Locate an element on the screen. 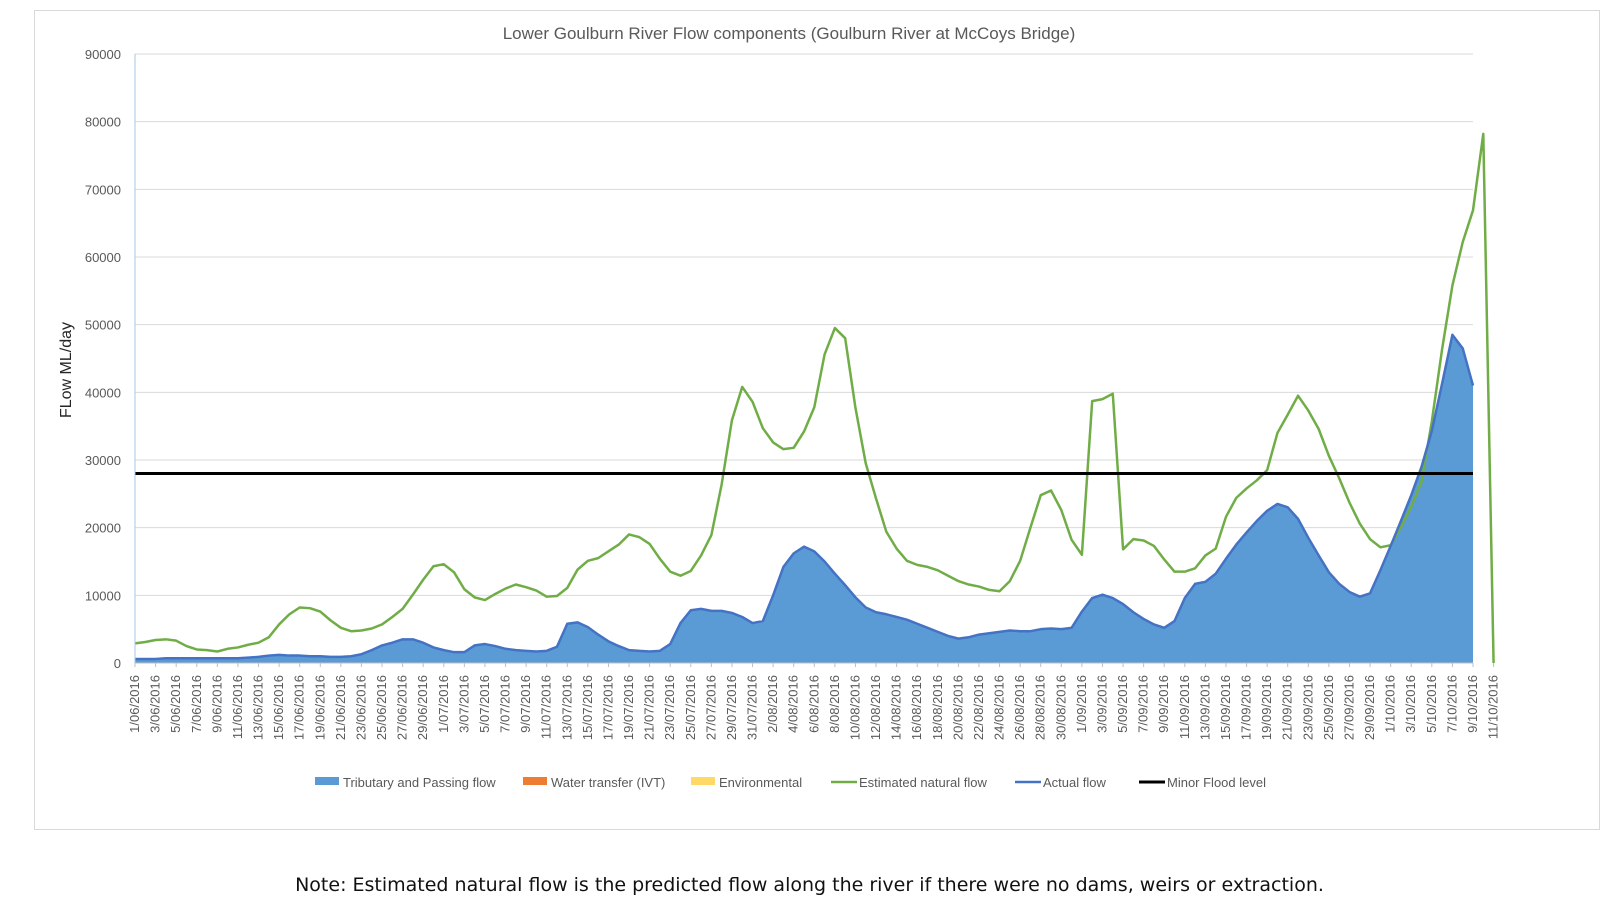  x-tick-label: 22/08/2016 is located at coordinates (978, 707).